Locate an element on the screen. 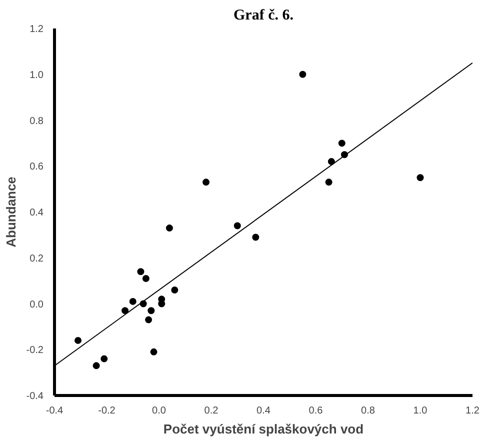 Image resolution: width=496 pixels, height=439 pixels. y-axis-title: Abundance is located at coordinates (10, 212).